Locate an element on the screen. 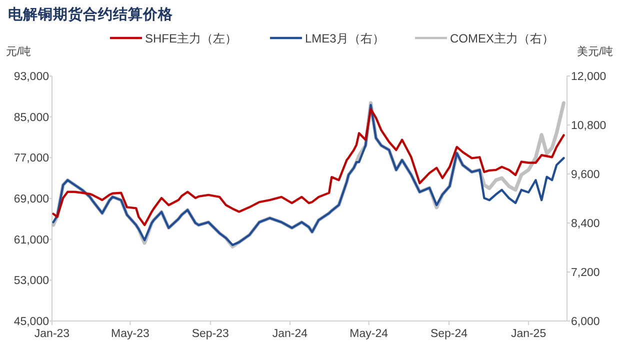 This screenshot has height=350, width=619. y2-axis-title: 美元/吨 is located at coordinates (594, 51).